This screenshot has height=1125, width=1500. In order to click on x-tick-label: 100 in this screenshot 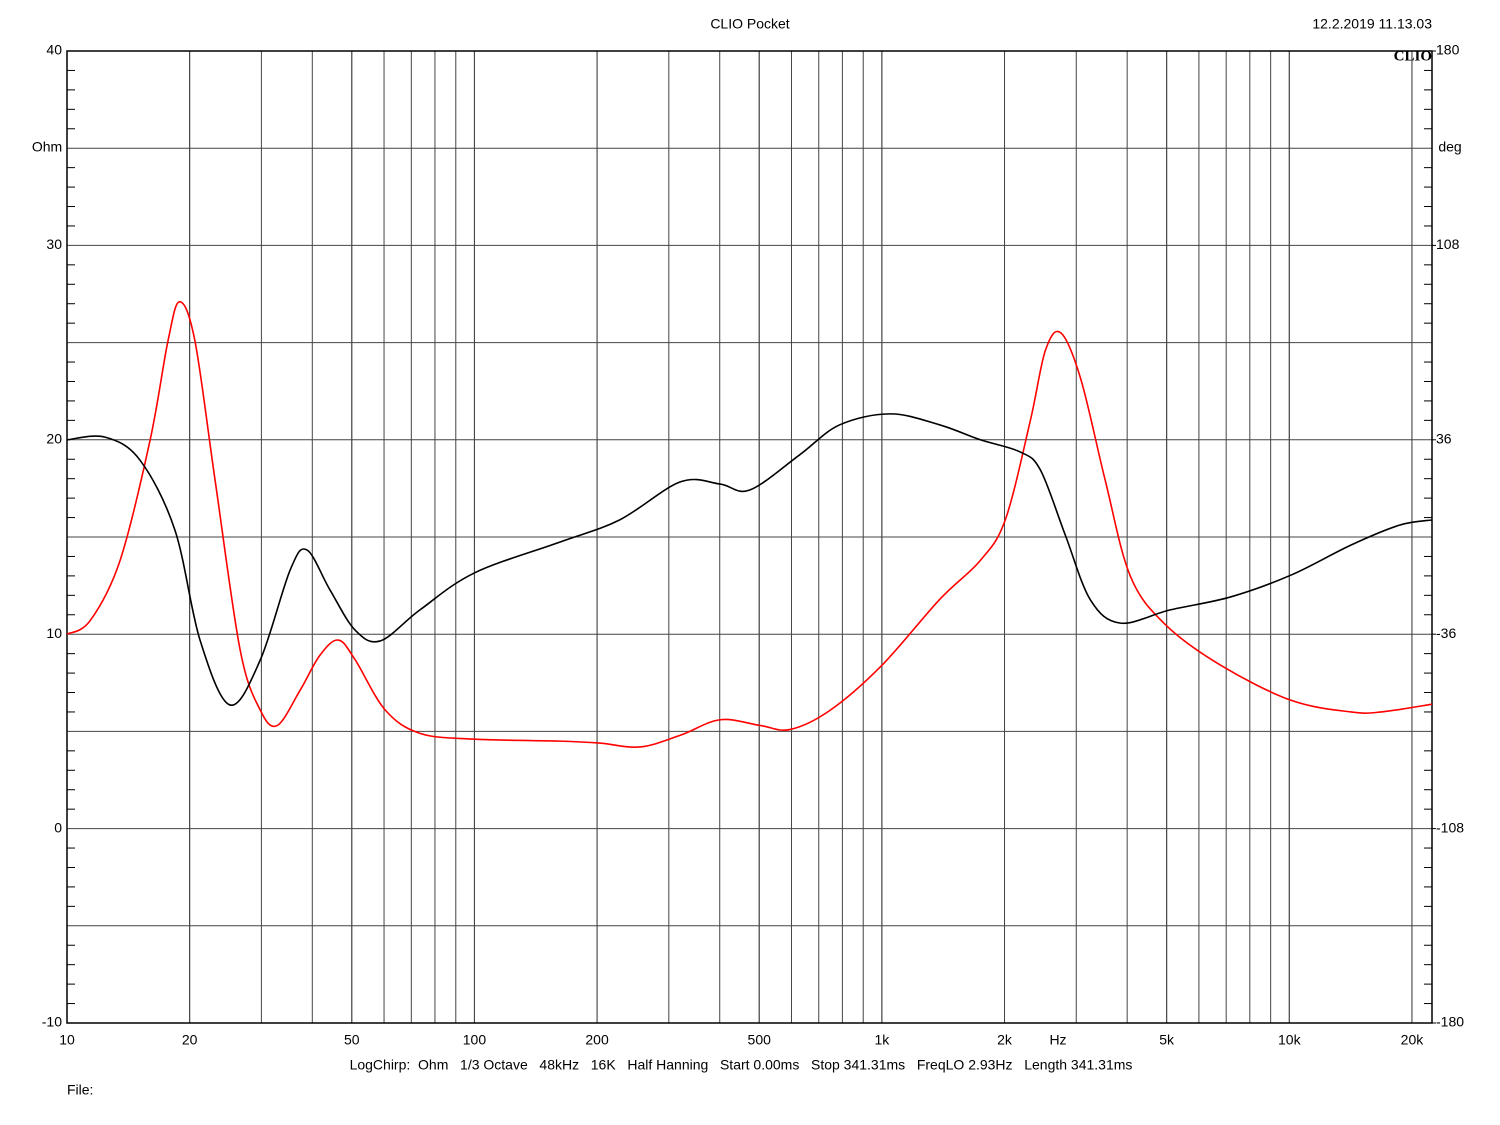, I will do `click(475, 1040)`.